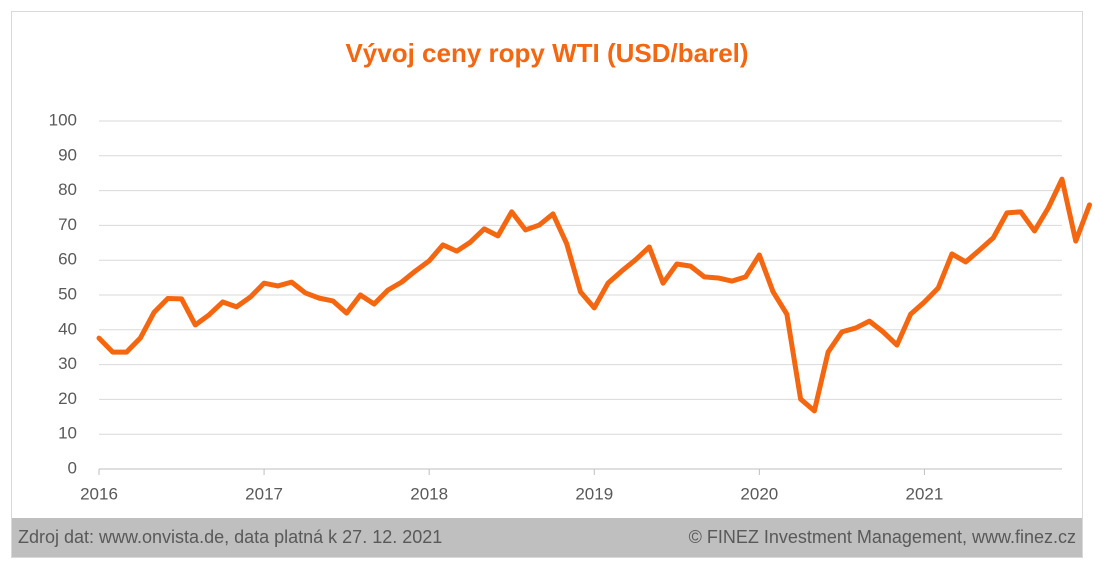 Image resolution: width=1095 pixels, height=573 pixels. I want to click on x-tick-label: 2017, so click(264, 493).